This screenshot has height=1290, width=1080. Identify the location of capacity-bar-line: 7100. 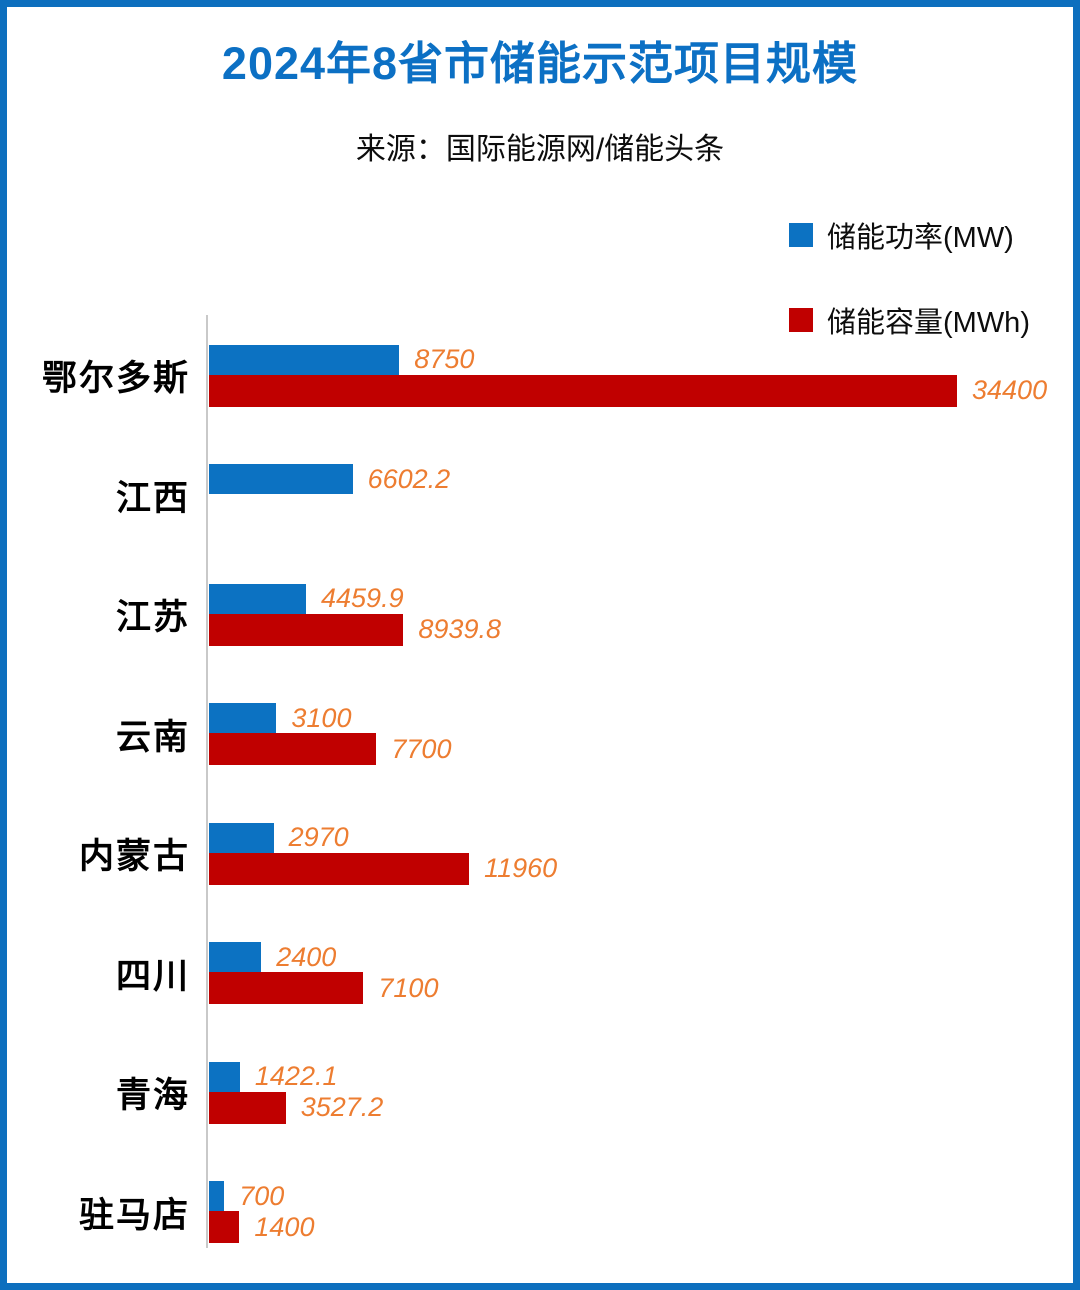
(641, 988).